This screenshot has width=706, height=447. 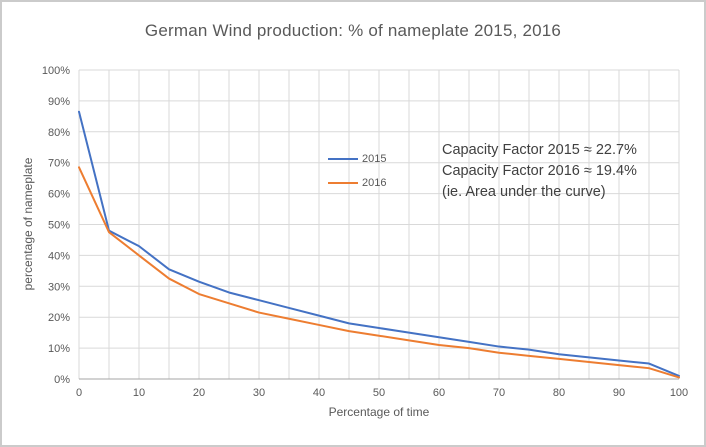 I want to click on y-tick-label: 40%, so click(x=59, y=256).